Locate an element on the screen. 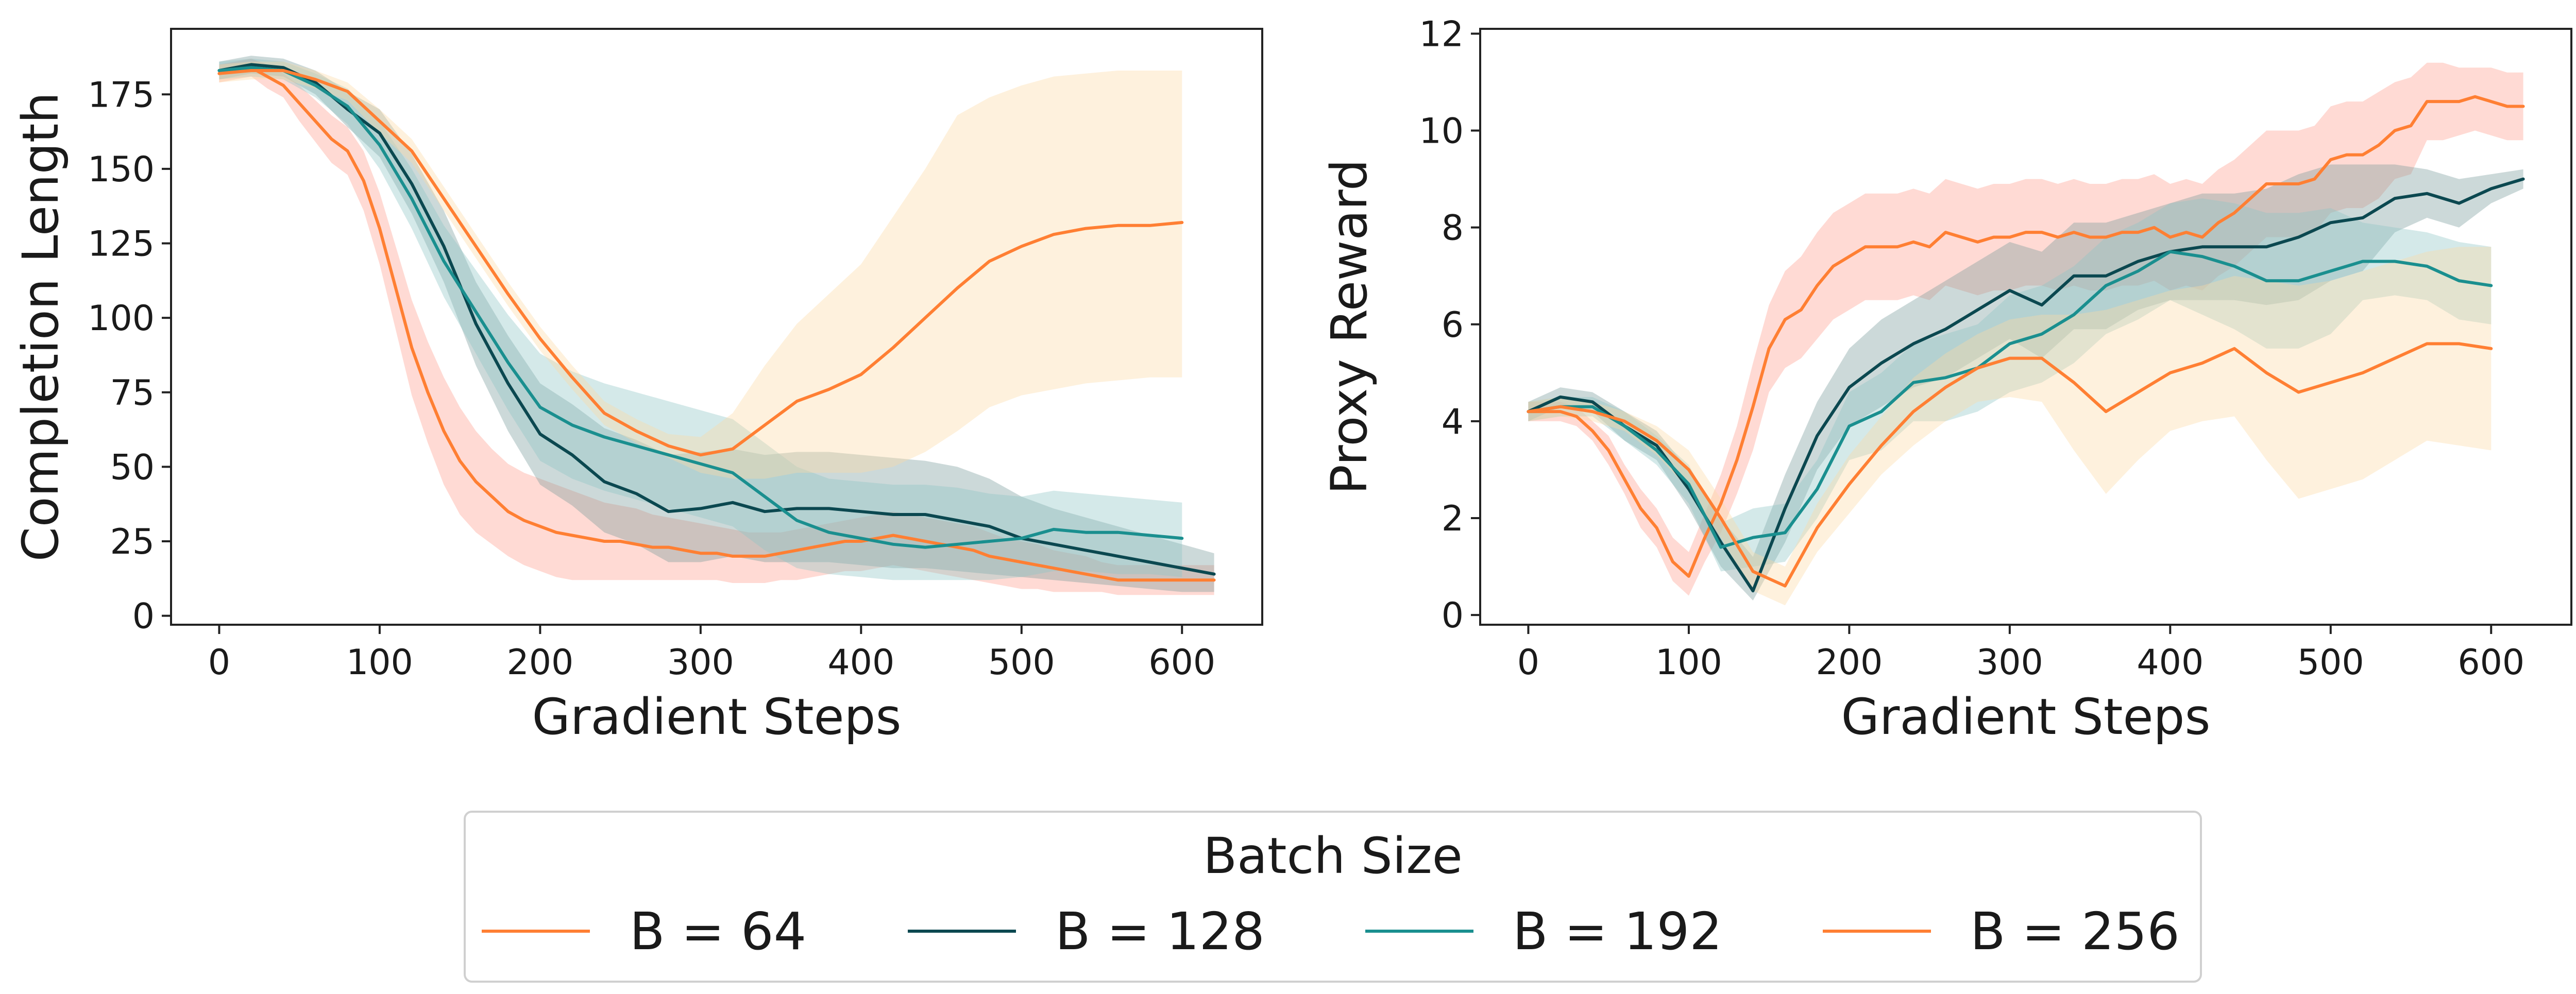  legend-entry-b64: B = 64 is located at coordinates (644, 931).